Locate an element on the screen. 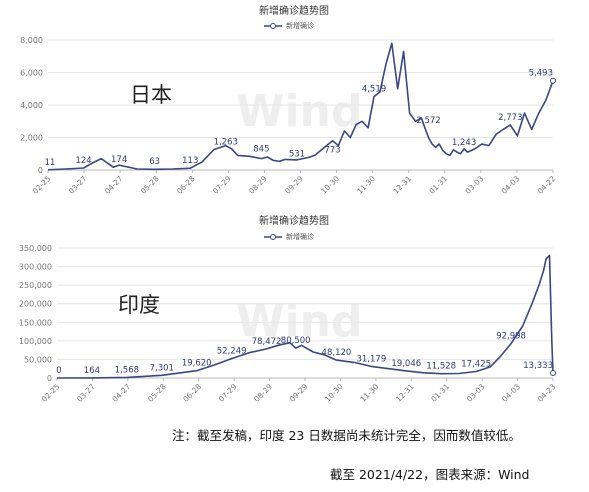 Image resolution: width=589 pixels, height=492 pixels. data-label: 174 is located at coordinates (119, 160).